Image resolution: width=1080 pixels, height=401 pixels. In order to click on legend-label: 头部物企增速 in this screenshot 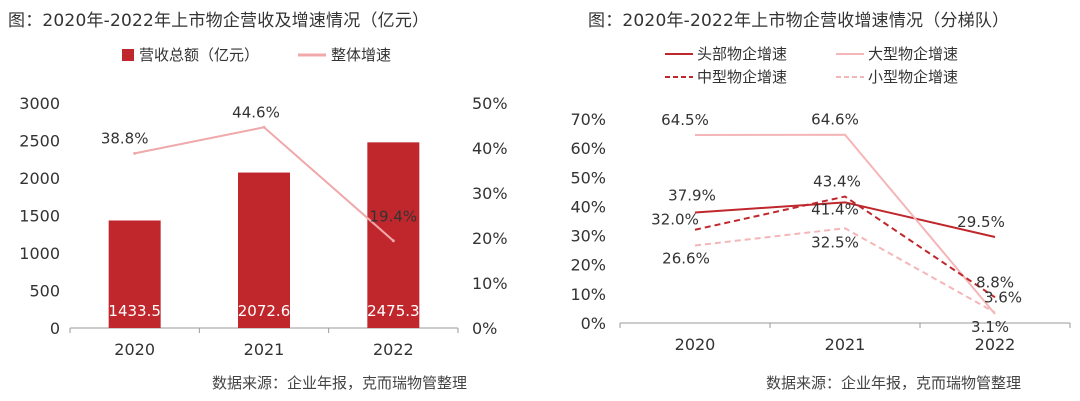, I will do `click(742, 54)`.